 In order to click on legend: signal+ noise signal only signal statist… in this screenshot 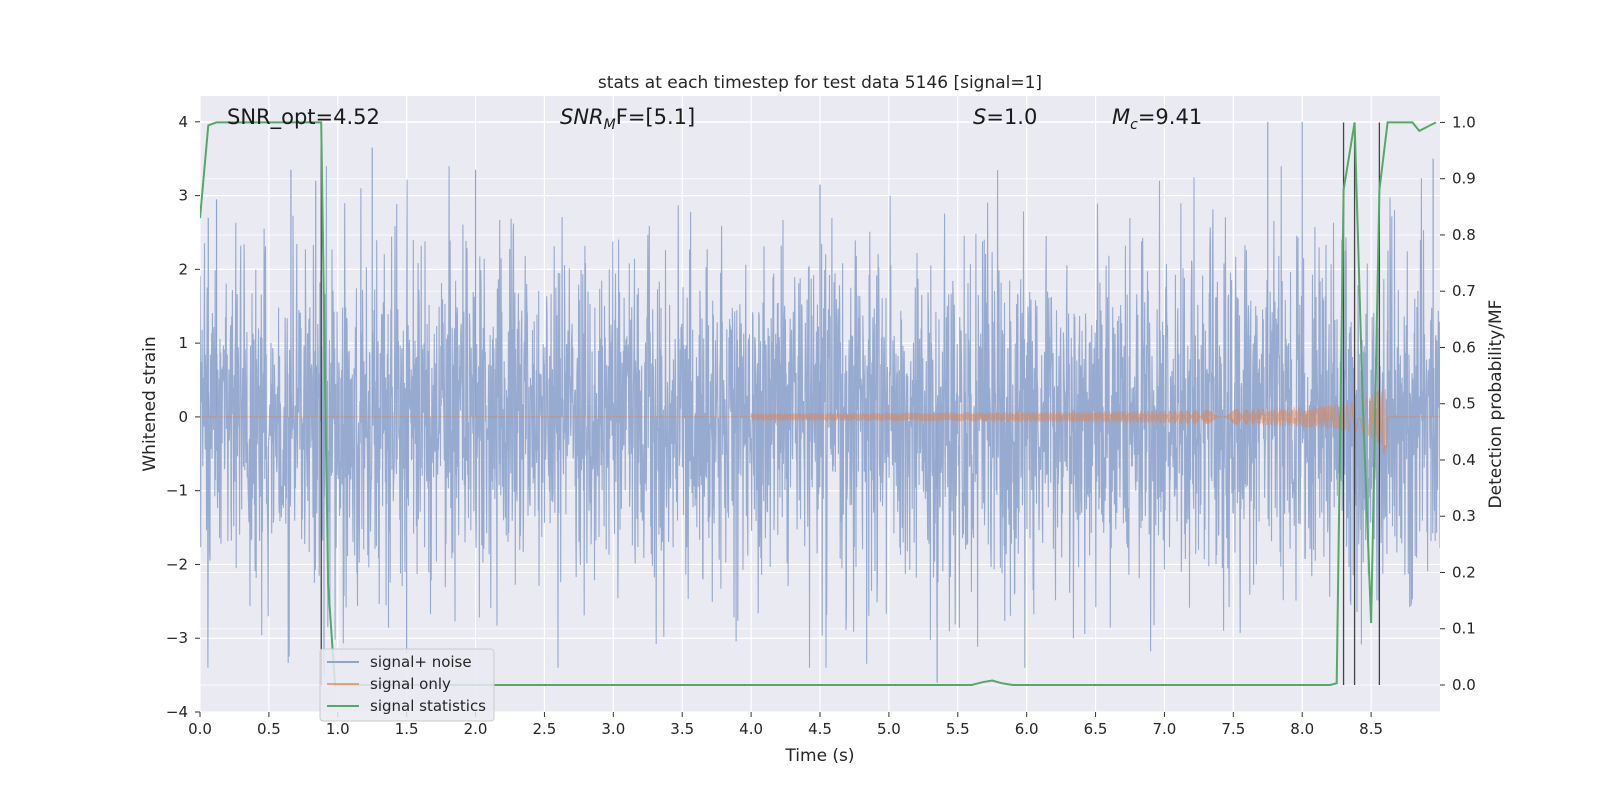, I will do `click(407, 685)`.